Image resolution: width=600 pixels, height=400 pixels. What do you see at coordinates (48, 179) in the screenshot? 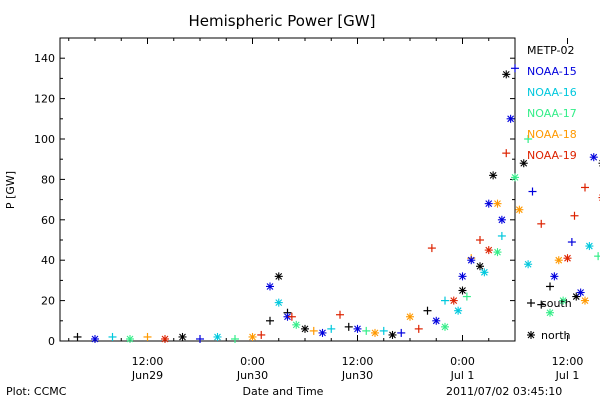
I see `y-tick-label: 80` at bounding box center [48, 179].